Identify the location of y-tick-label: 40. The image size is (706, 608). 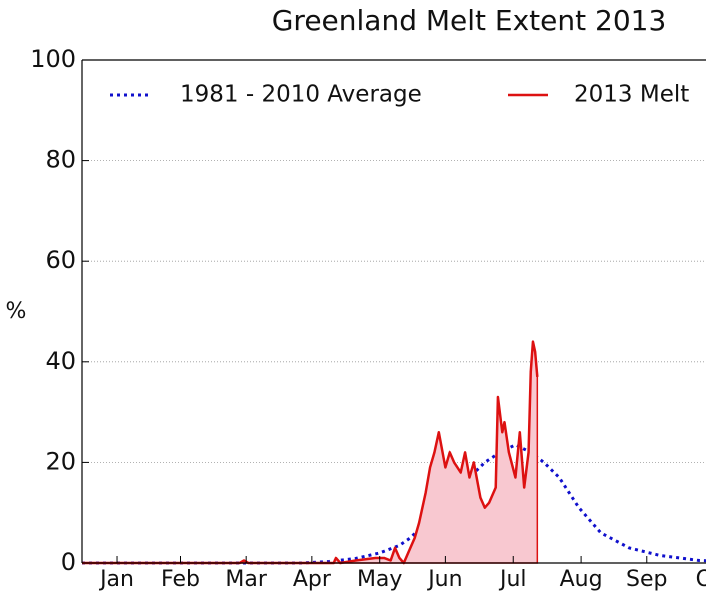
(60, 361).